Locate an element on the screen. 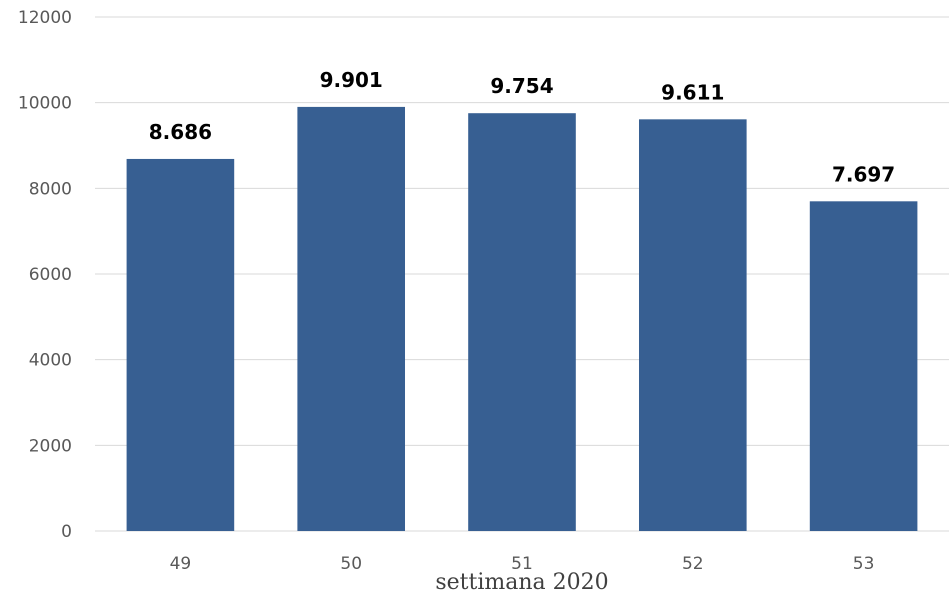 The image size is (949, 595). x-axis-tick-labels: 49 50 51 52 53 is located at coordinates (522, 564).